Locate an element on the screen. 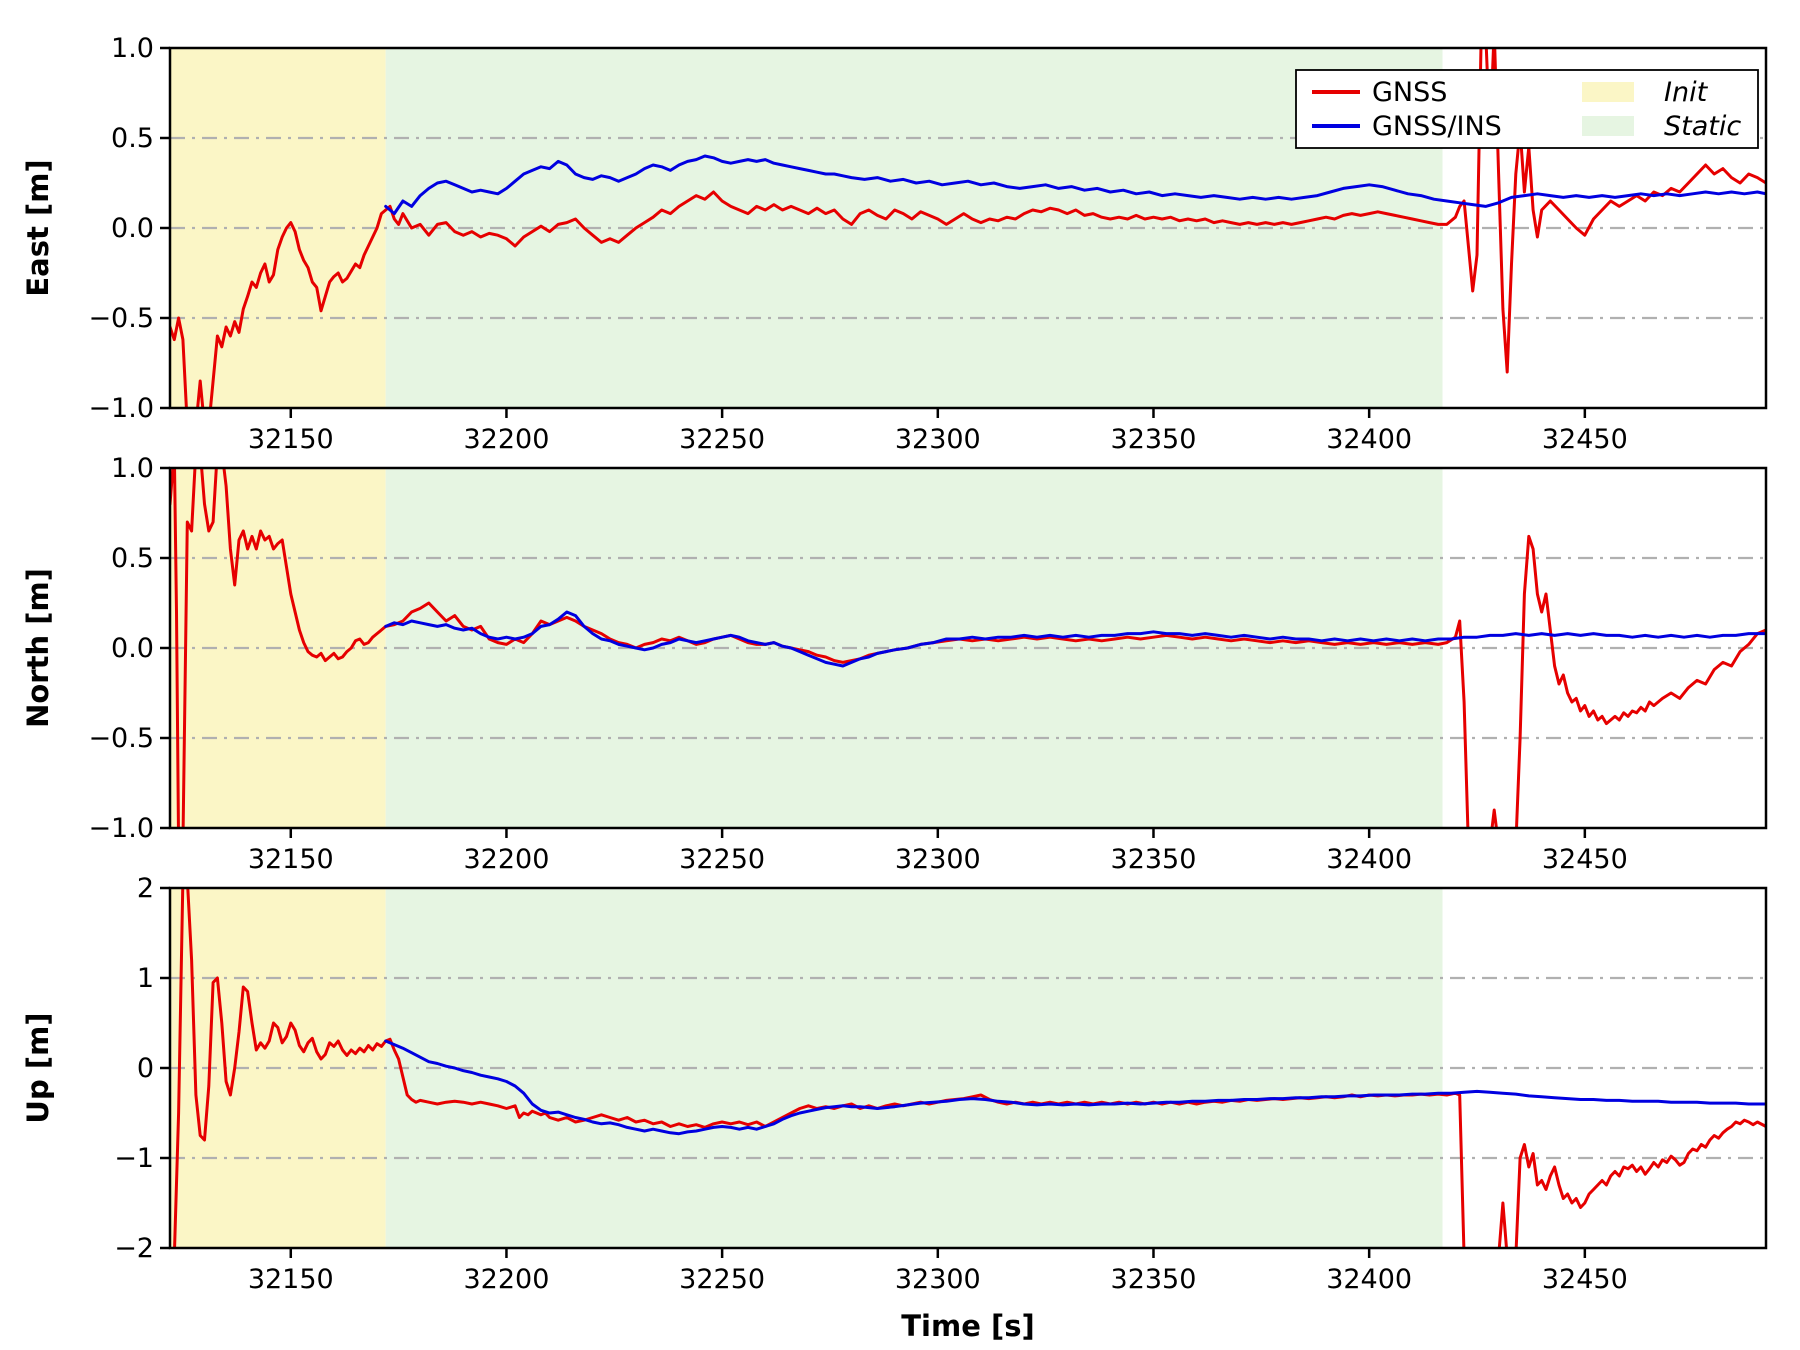  y-tick-label: 1 is located at coordinates (145, 978).